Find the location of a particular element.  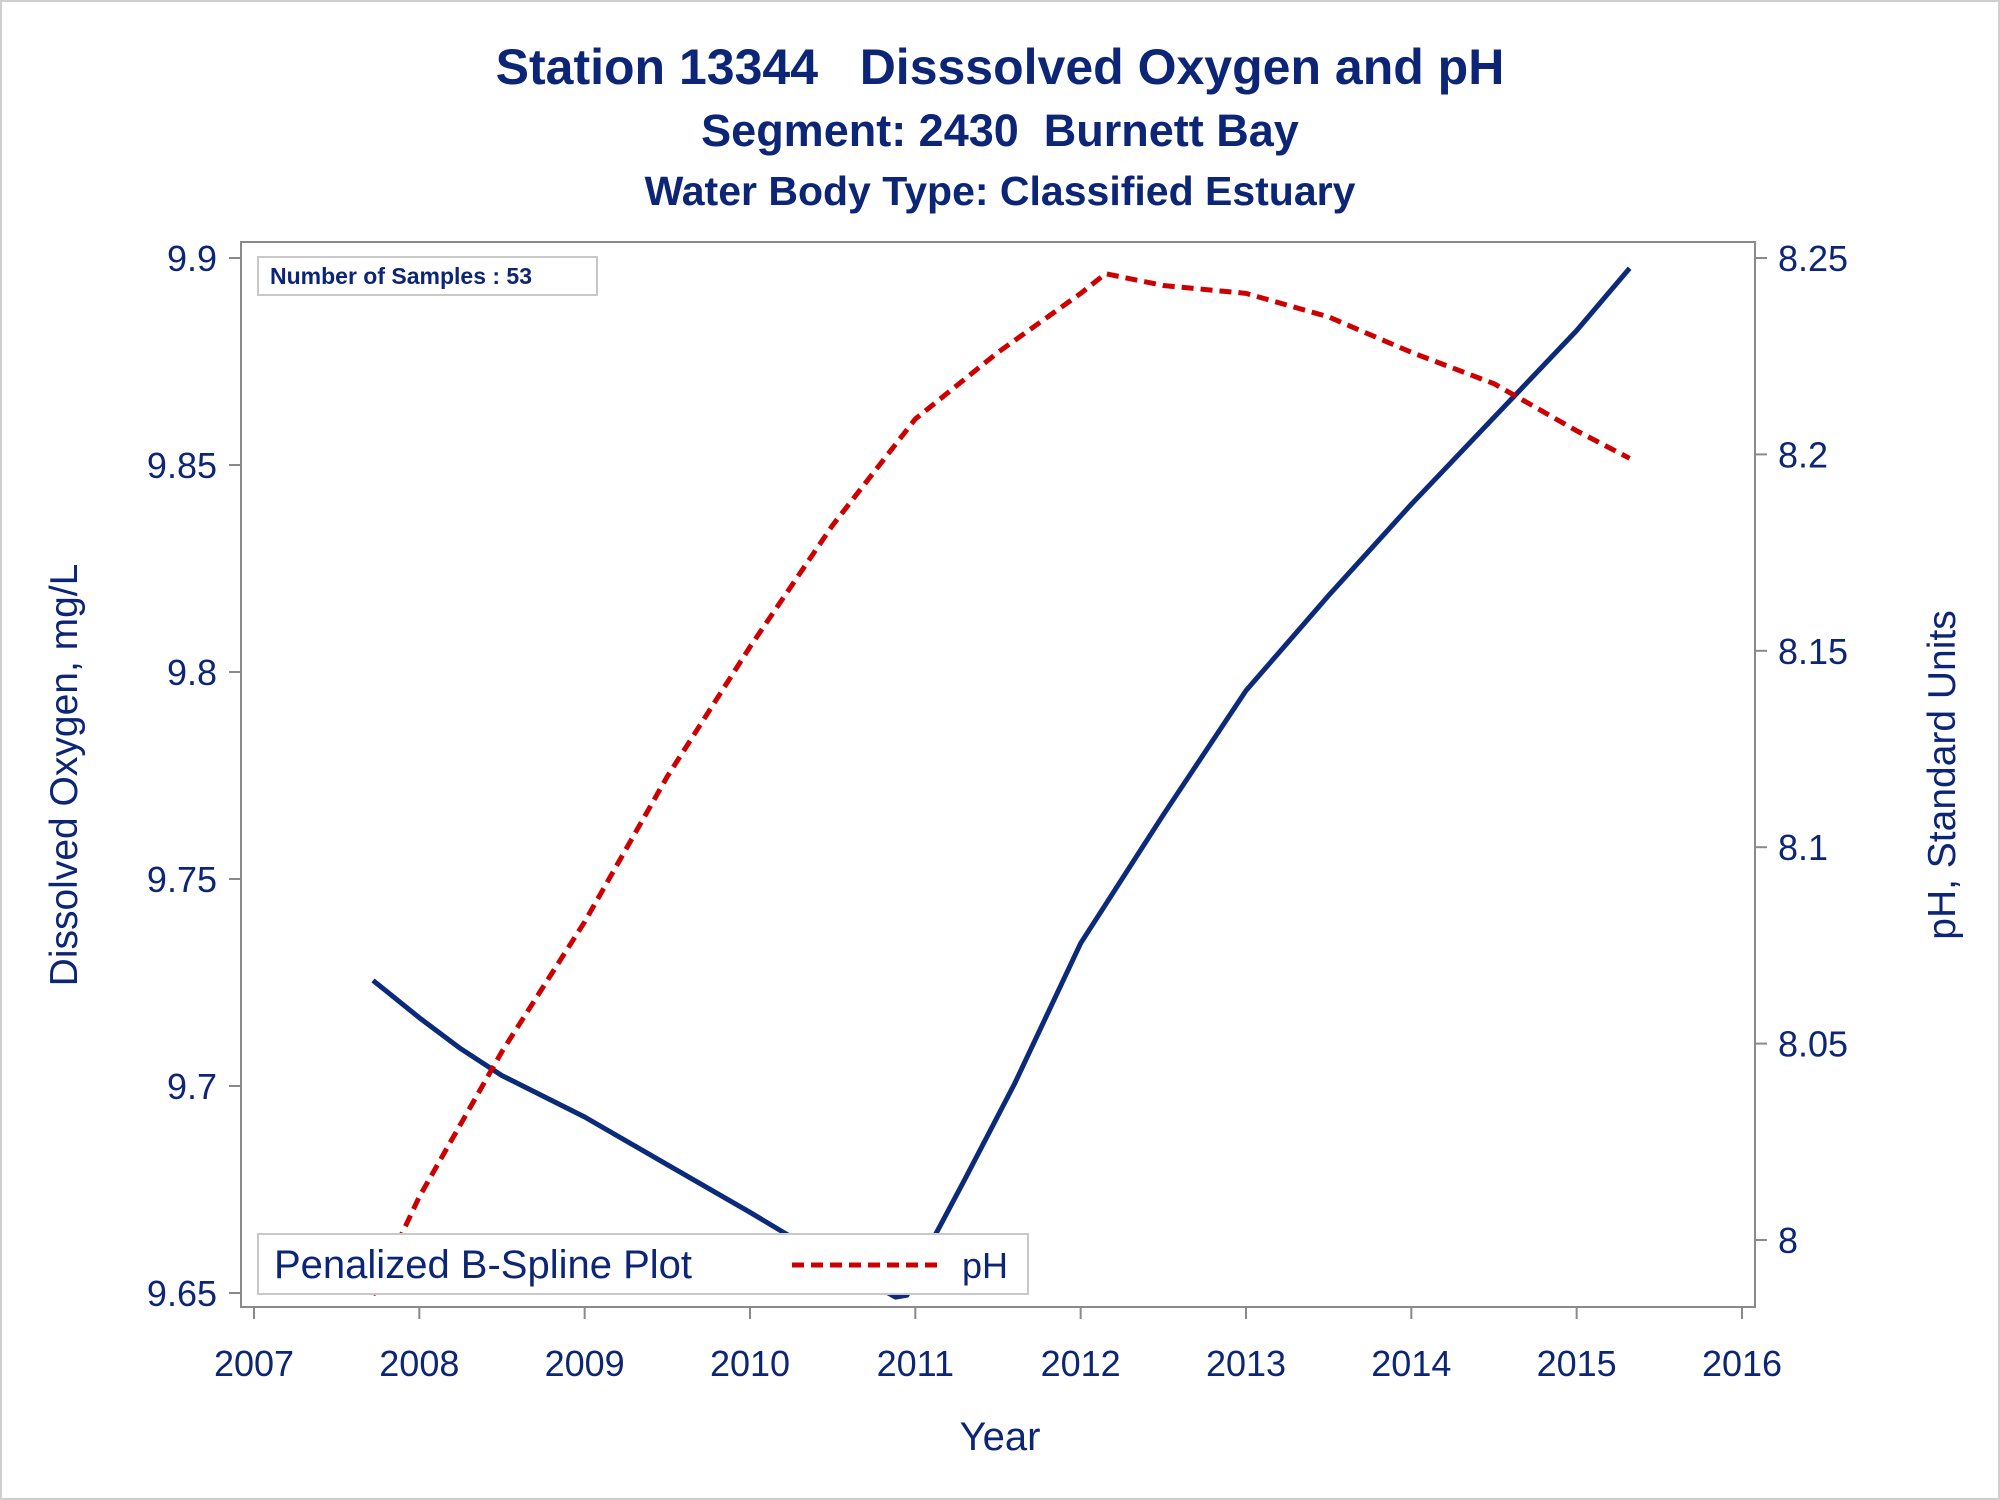

y-axis-left-label: Dissolved Oxygen, mg/L is located at coordinates (64, 775).